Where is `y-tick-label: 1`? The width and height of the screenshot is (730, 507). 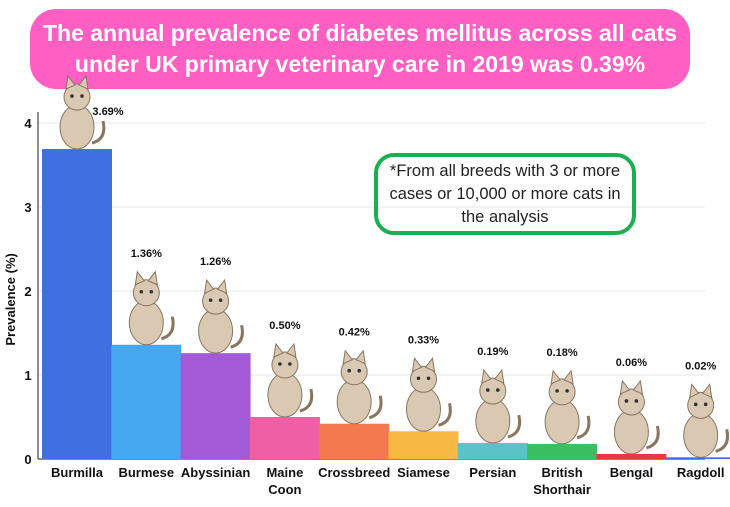 y-tick-label: 1 is located at coordinates (27, 375).